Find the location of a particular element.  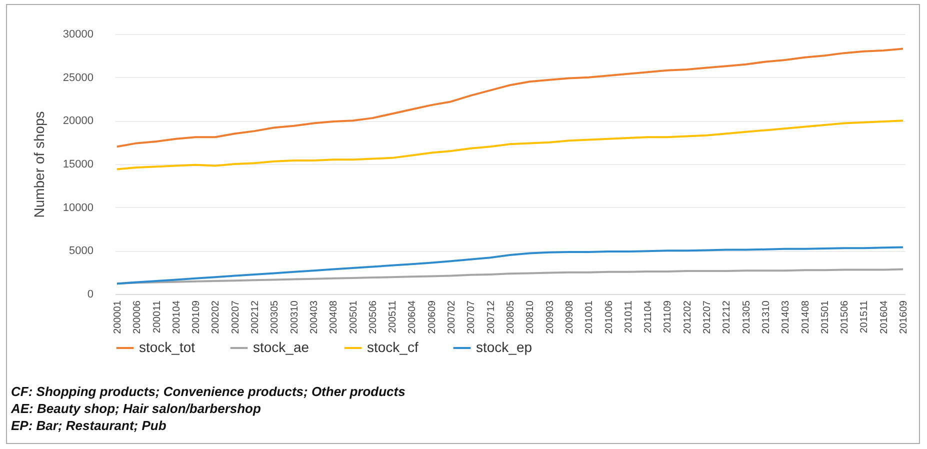

x-tick-label: 200202 is located at coordinates (216, 317).